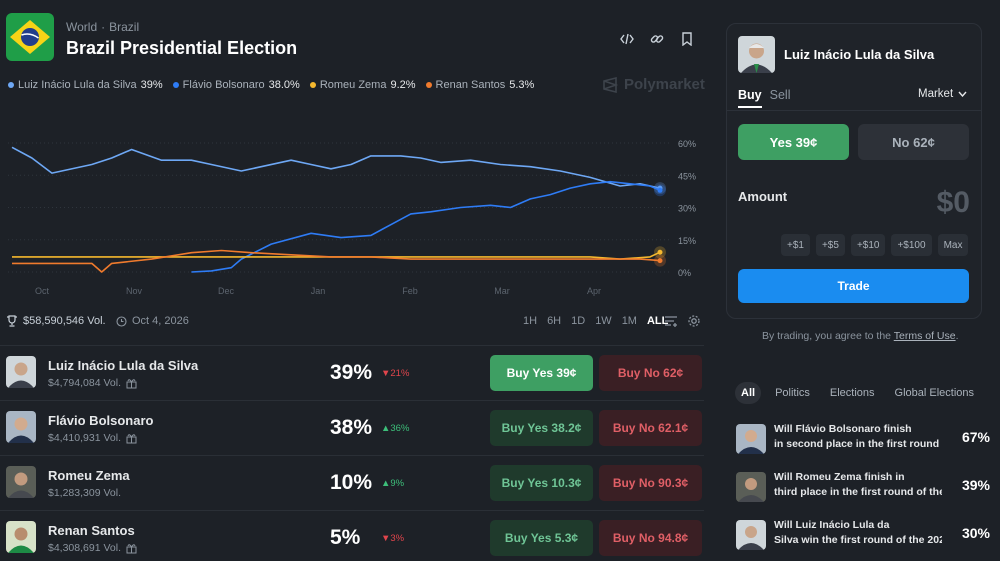 The width and height of the screenshot is (1000, 561). What do you see at coordinates (123, 365) in the screenshot?
I see `candidate-name: Luiz Inácio Lula da Silva` at bounding box center [123, 365].